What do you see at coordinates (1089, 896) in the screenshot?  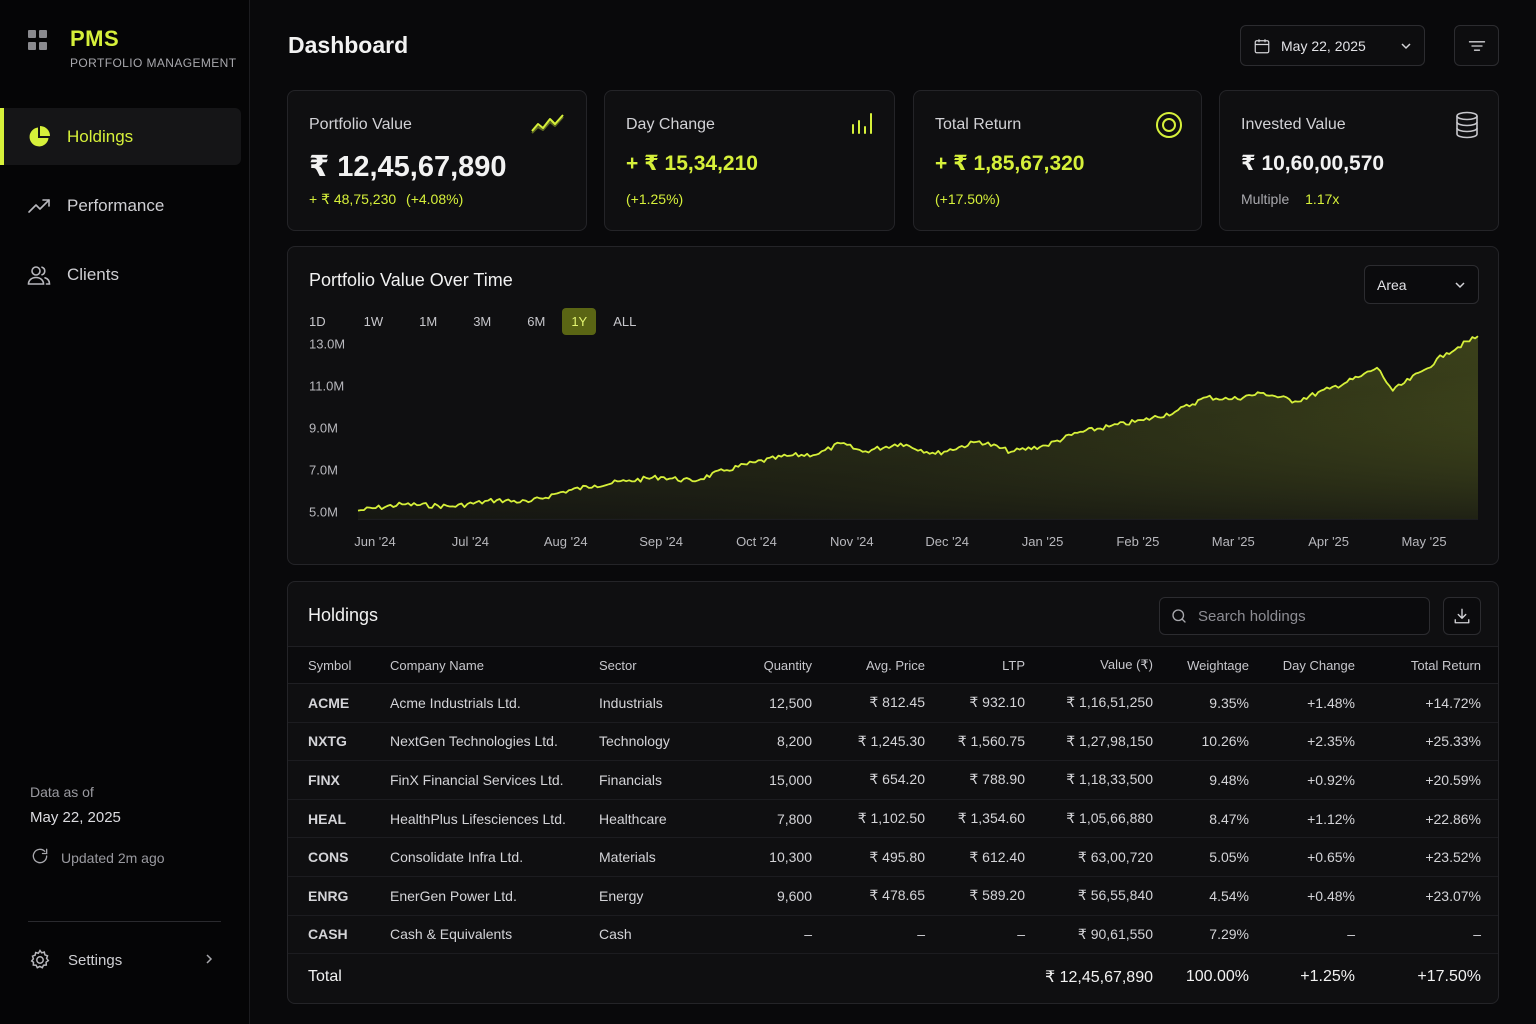 I see `cell-value: ₹ 56,55,840` at bounding box center [1089, 896].